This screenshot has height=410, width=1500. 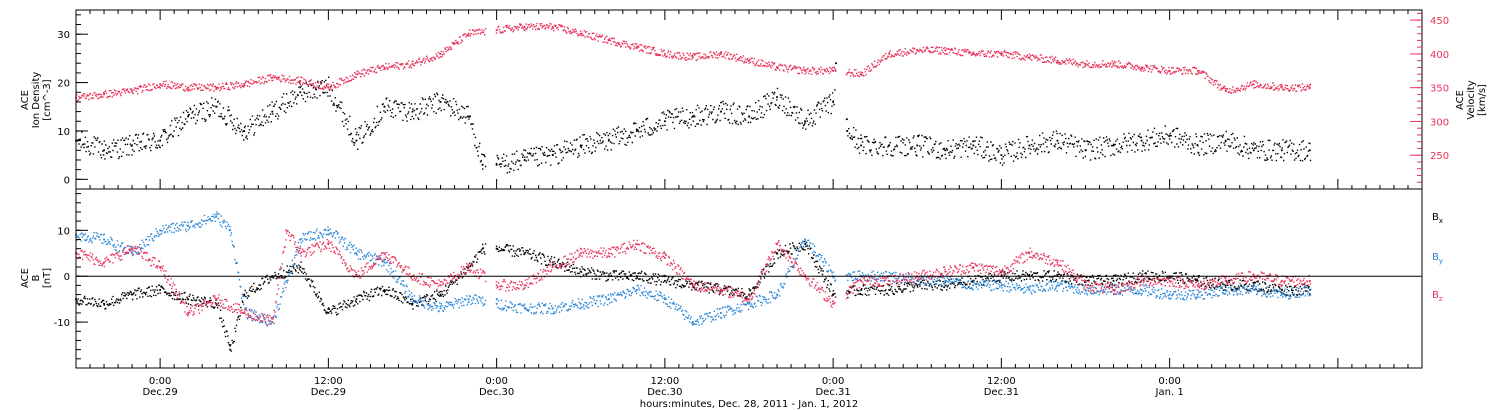 What do you see at coordinates (63, 84) in the screenshot?
I see `density-tick-label: 20` at bounding box center [63, 84].